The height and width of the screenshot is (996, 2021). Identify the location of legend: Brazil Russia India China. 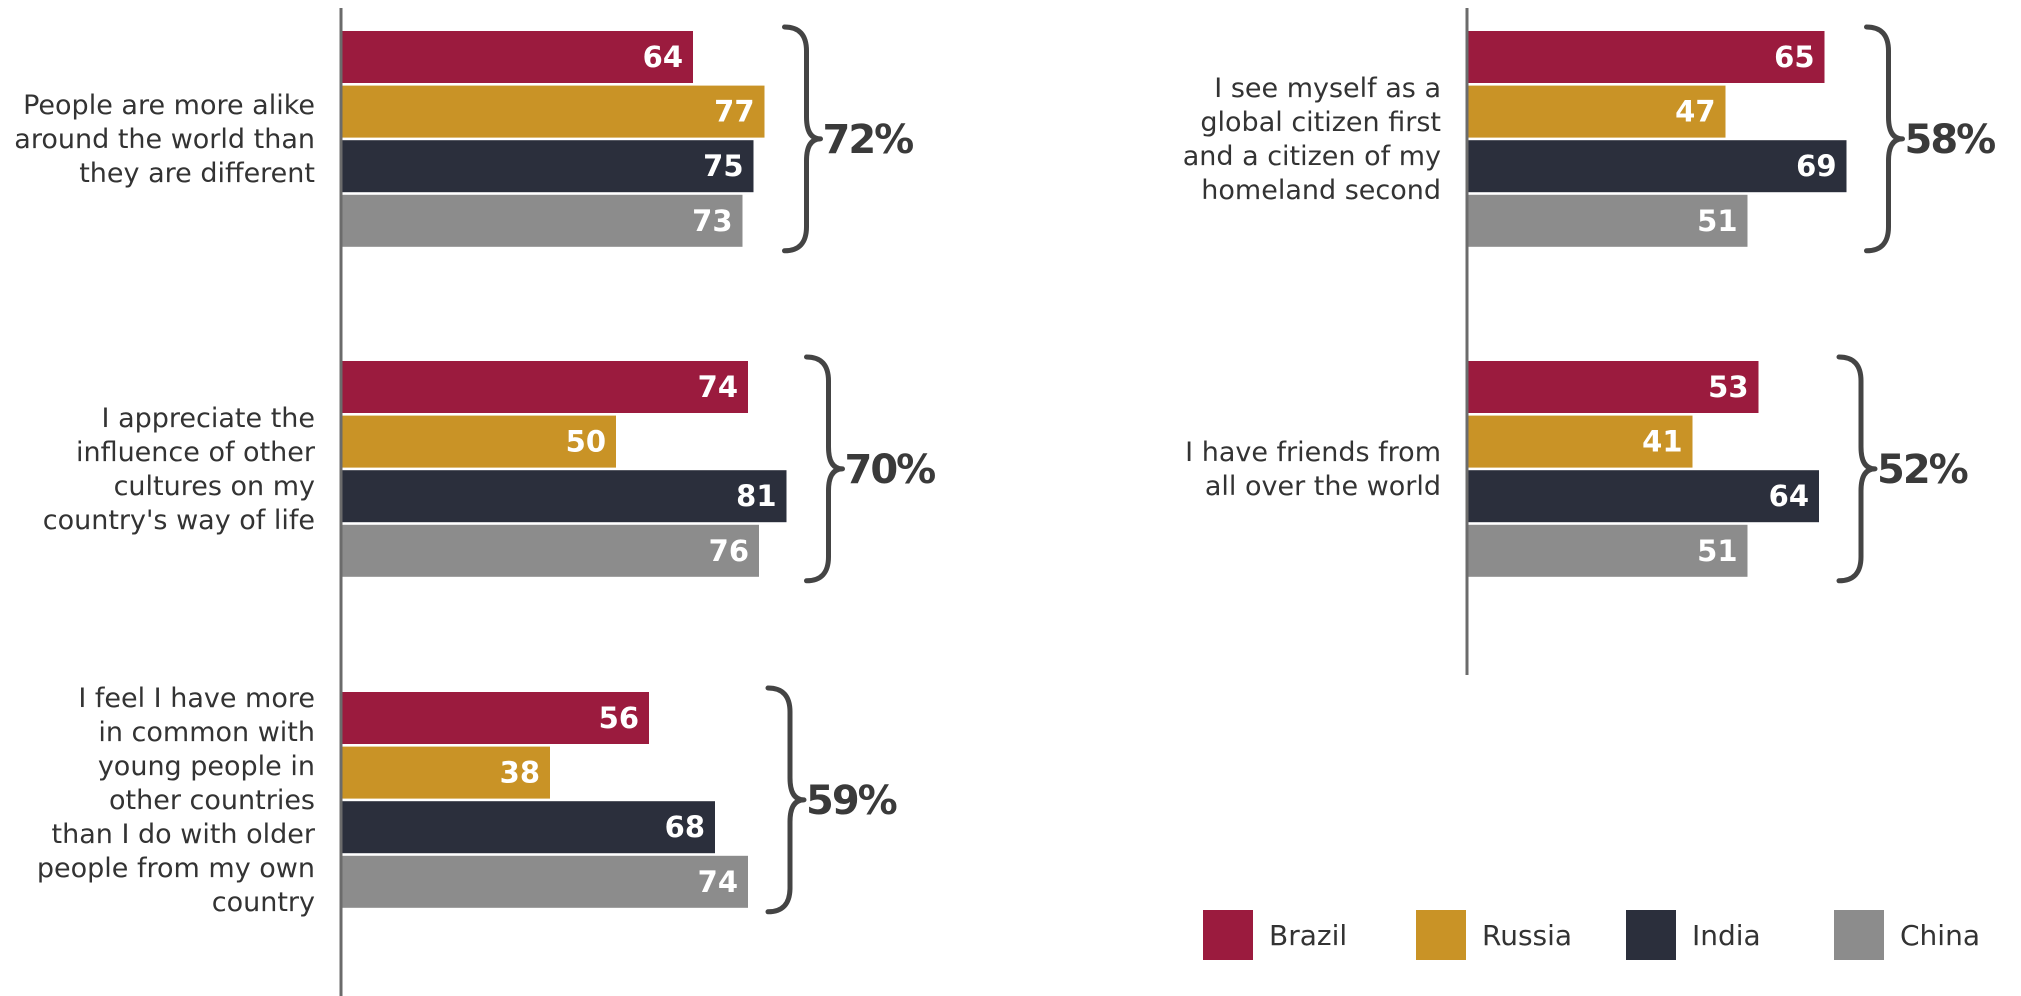
(1591, 935).